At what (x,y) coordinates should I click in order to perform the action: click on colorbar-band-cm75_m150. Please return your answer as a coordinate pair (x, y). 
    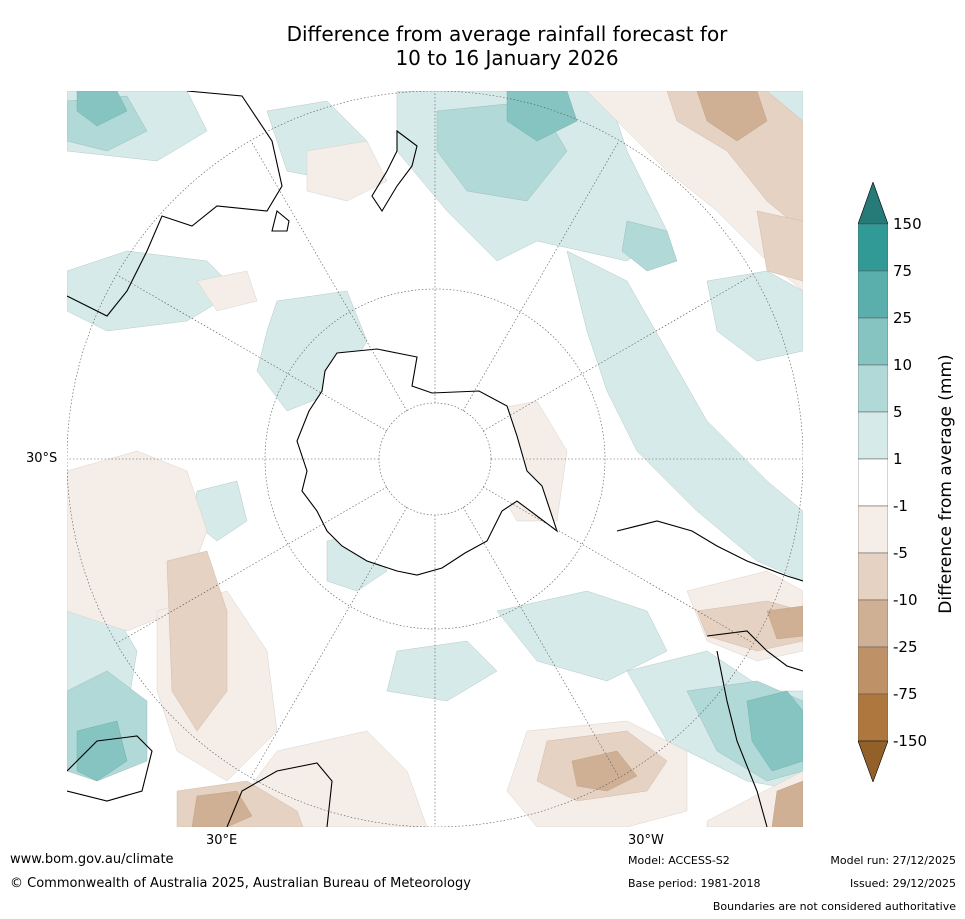
    Looking at the image, I should click on (873, 717).